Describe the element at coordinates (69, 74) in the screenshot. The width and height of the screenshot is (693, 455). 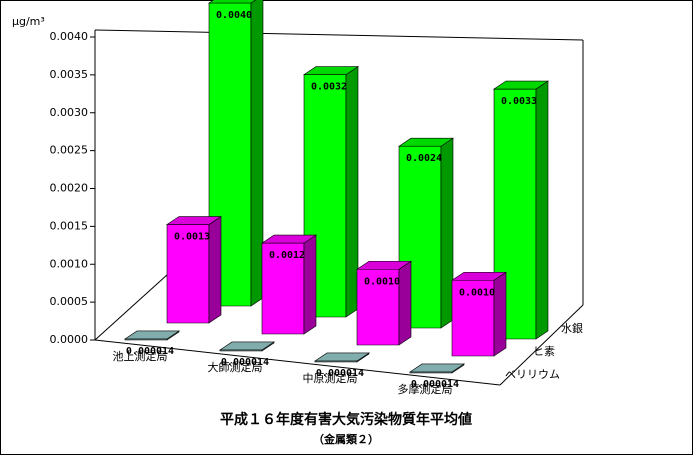
I see `y-tick-label: 0.0035` at that location.